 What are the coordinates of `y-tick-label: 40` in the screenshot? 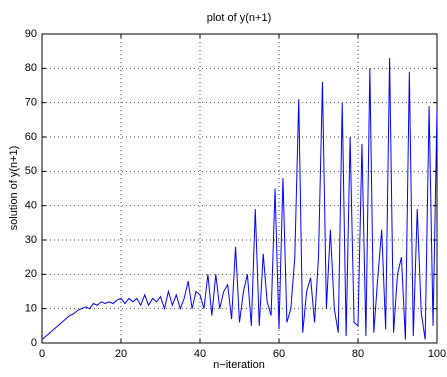 It's located at (31, 206).